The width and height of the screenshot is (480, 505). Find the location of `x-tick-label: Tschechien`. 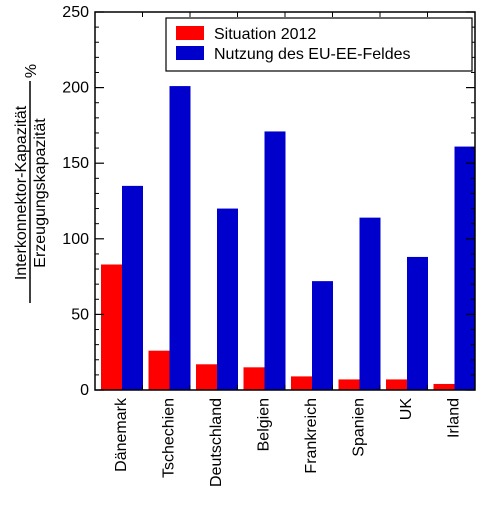

x-tick-label: Tschechien is located at coordinates (169, 438).